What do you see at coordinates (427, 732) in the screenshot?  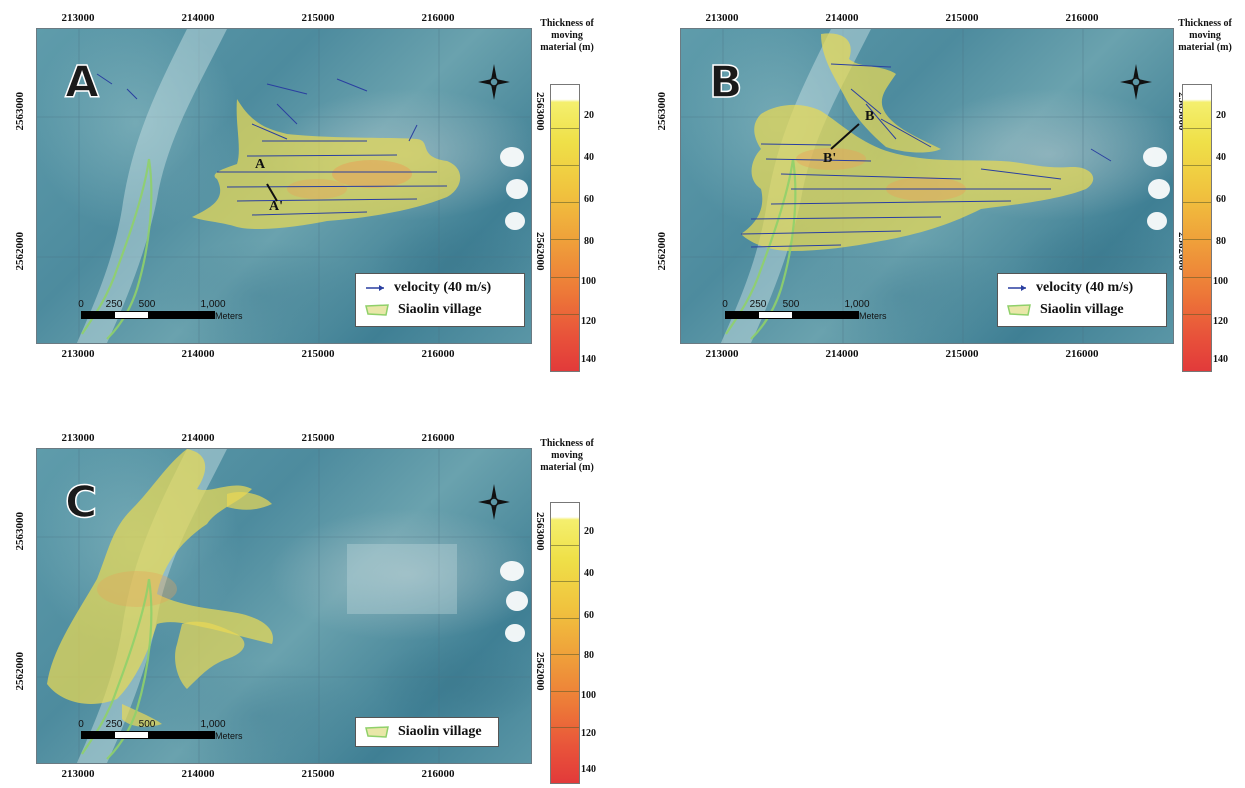 I see `map-legend: Siaolin village` at bounding box center [427, 732].